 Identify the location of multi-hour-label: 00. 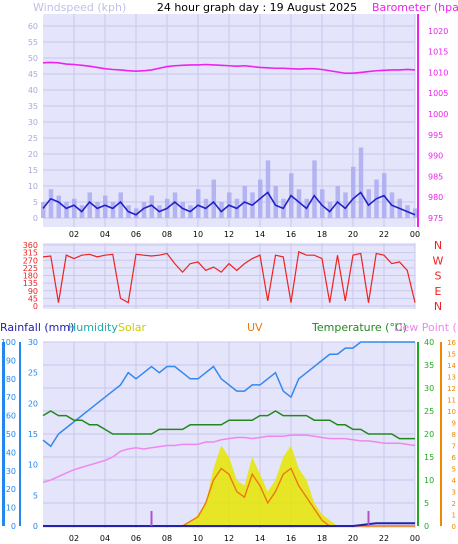
(415, 538).